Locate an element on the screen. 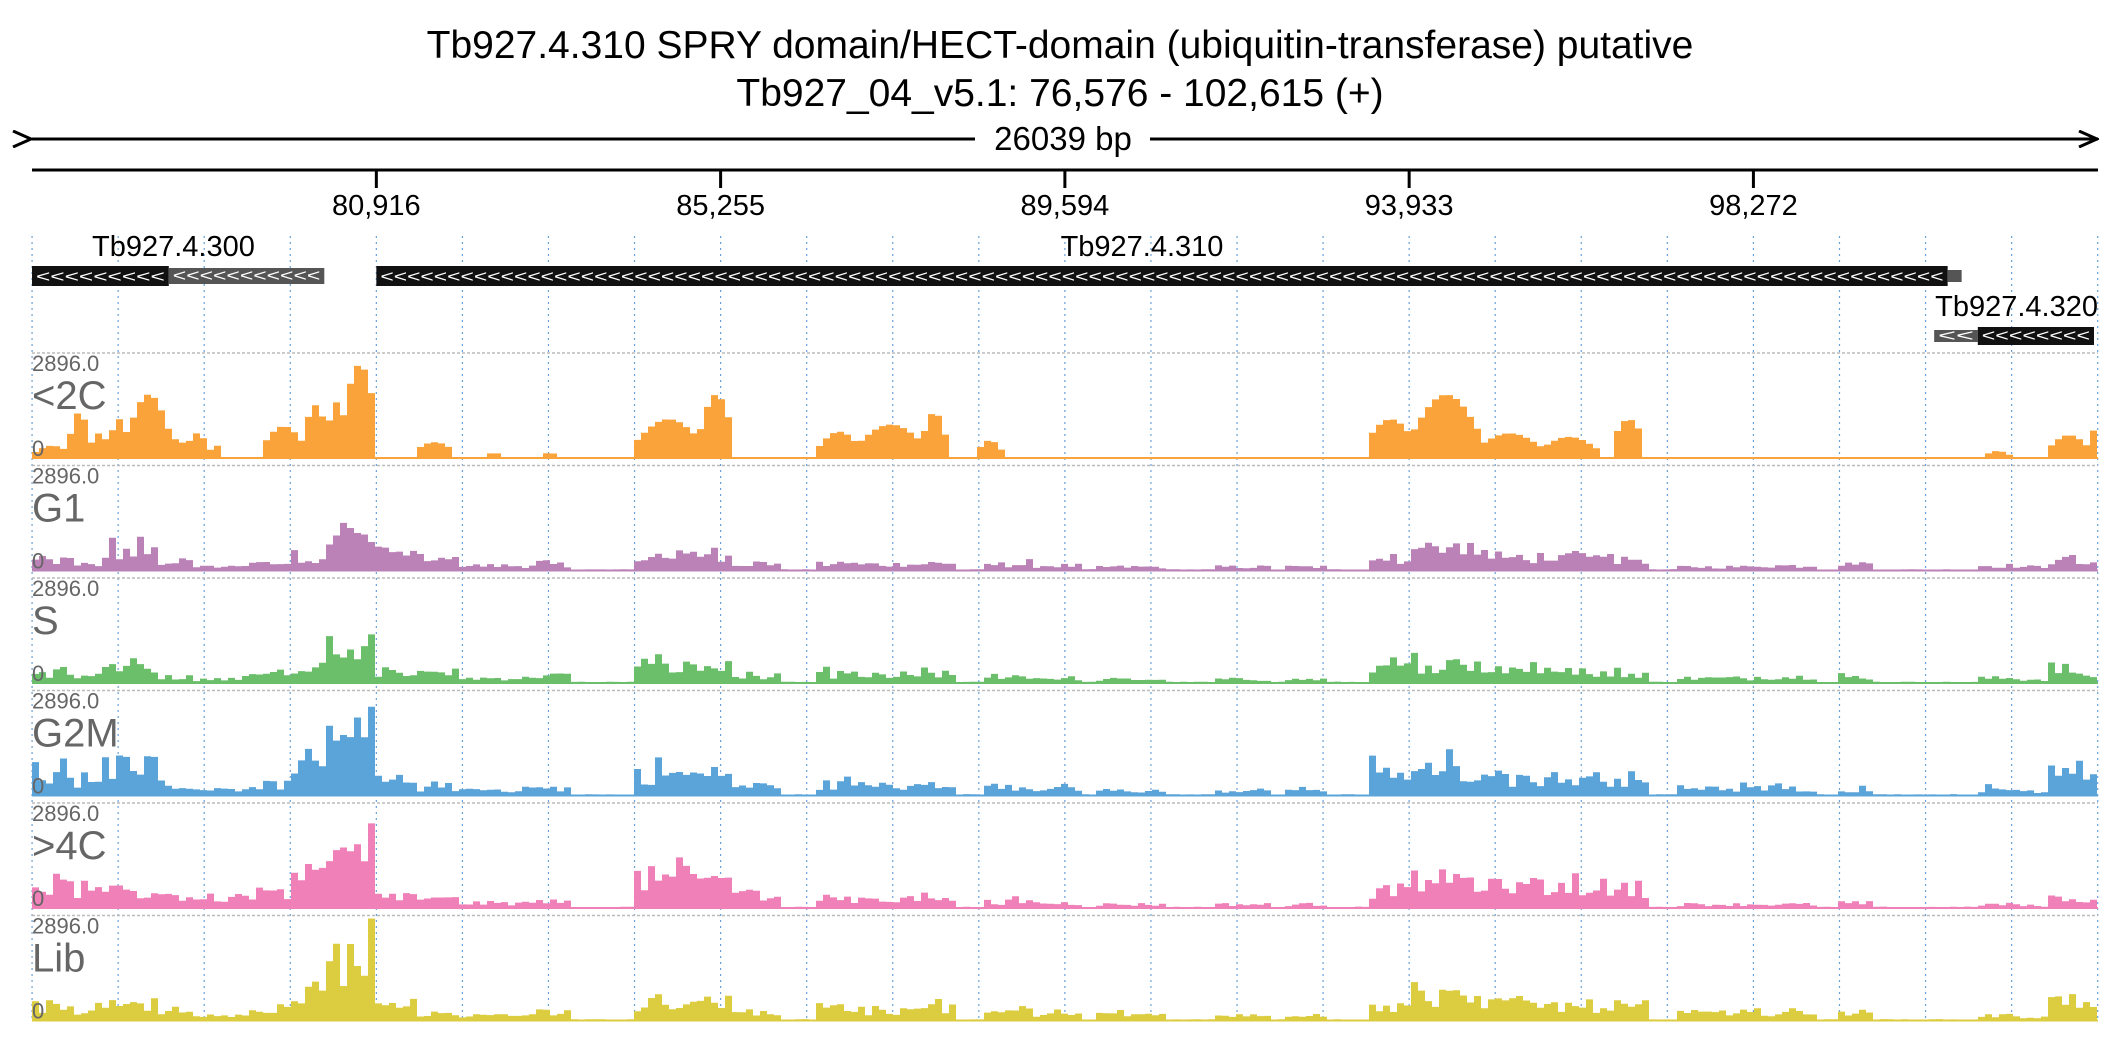 The height and width of the screenshot is (1058, 2126). track-name: >4C is located at coordinates (69, 846).